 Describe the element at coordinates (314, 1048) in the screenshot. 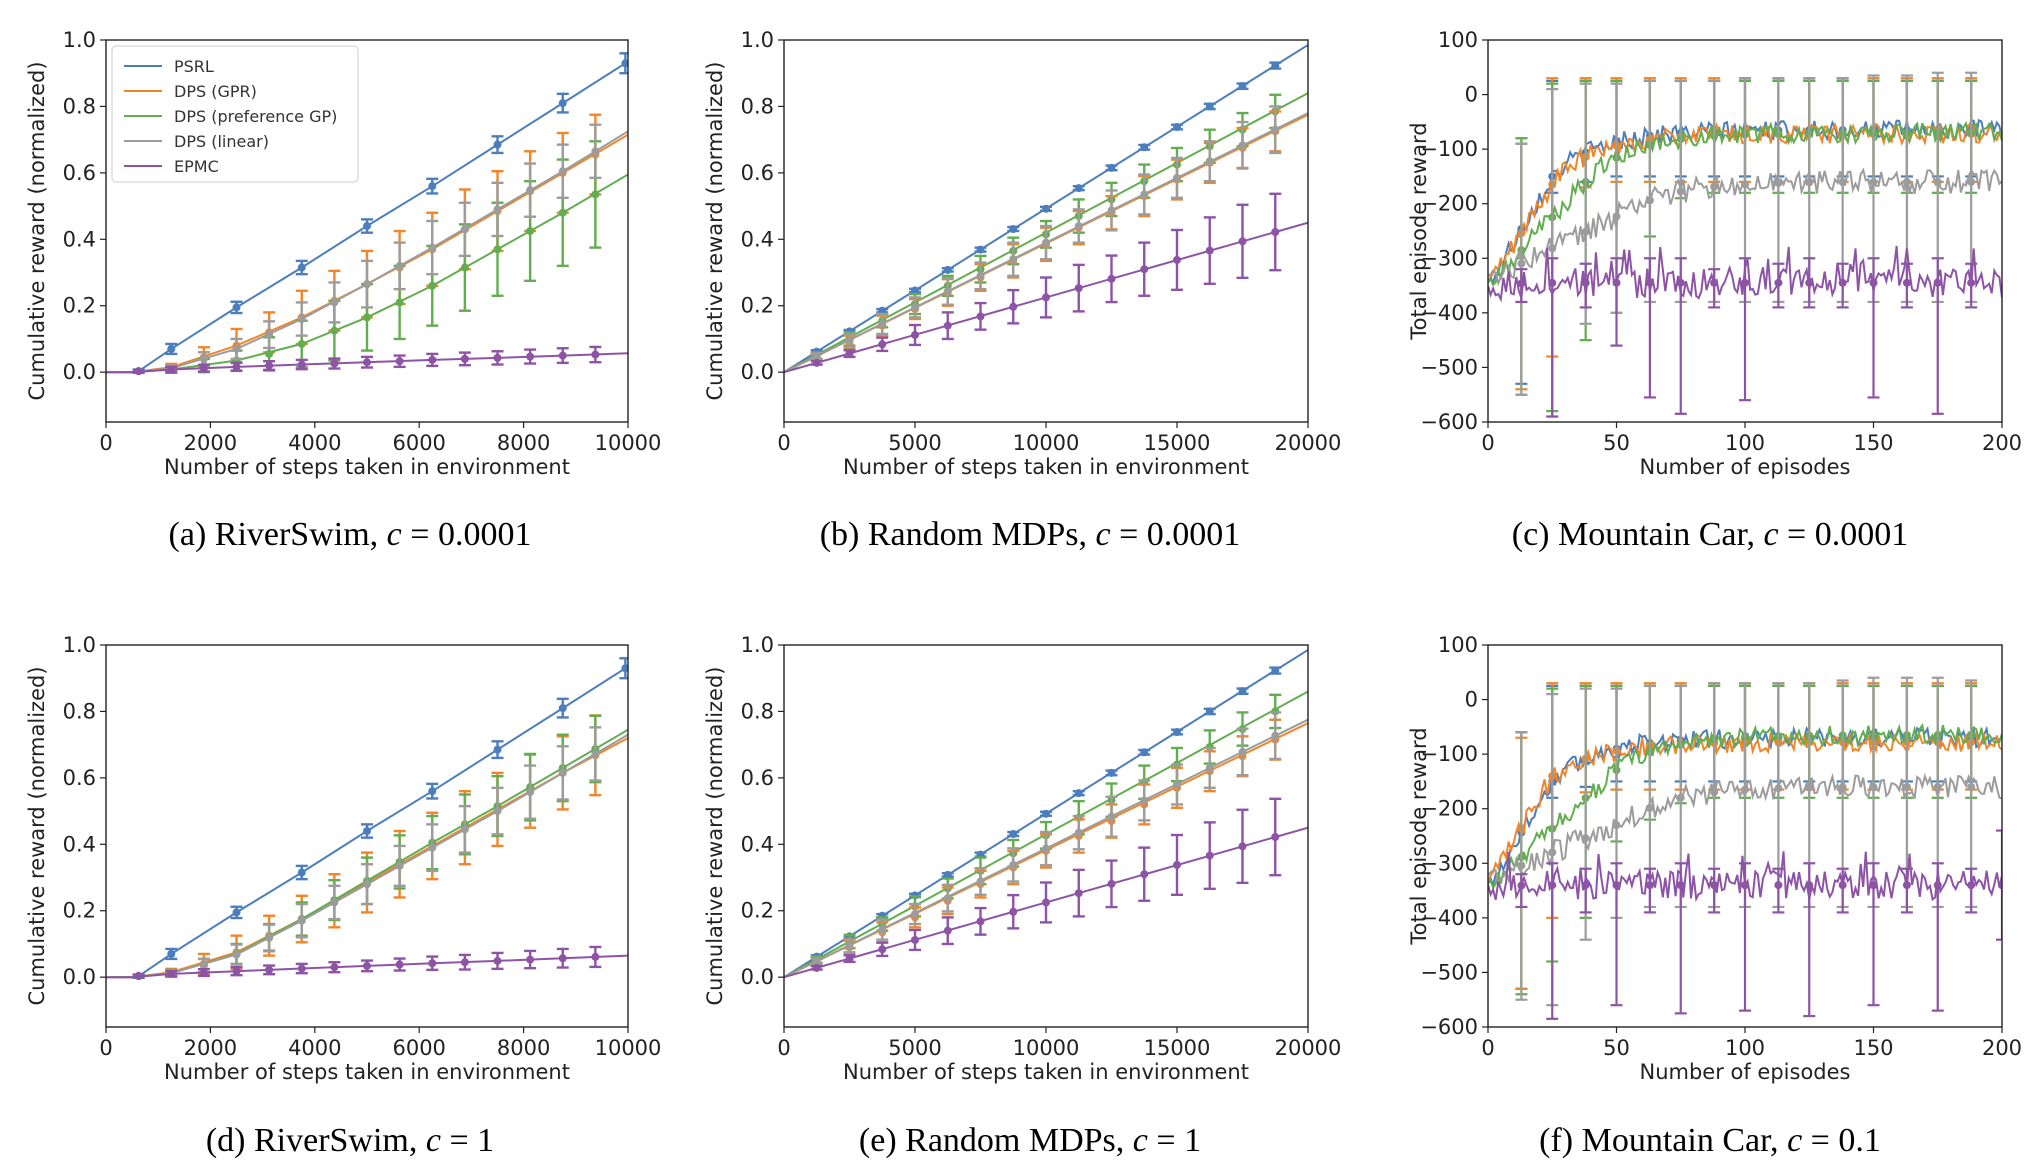

I see `x-tick-label: 4000` at that location.